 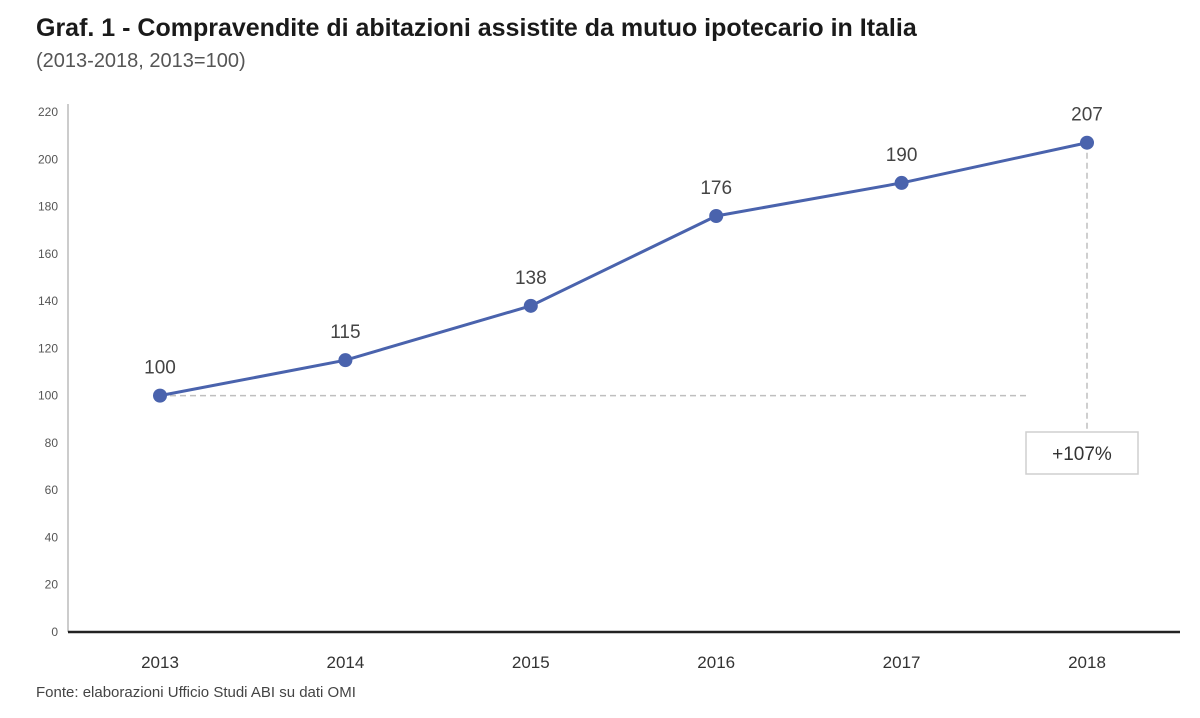 I want to click on y-tick-label: 0, so click(x=54, y=632).